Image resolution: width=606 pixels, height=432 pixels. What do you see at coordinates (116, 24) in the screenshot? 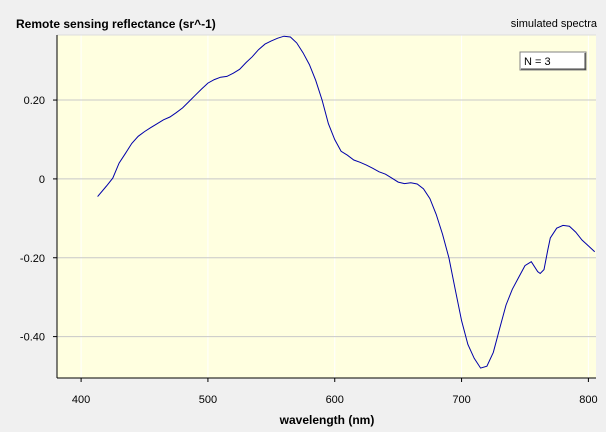
I see `chart-title: Remote sensing reflectance (sr^-1)` at bounding box center [116, 24].